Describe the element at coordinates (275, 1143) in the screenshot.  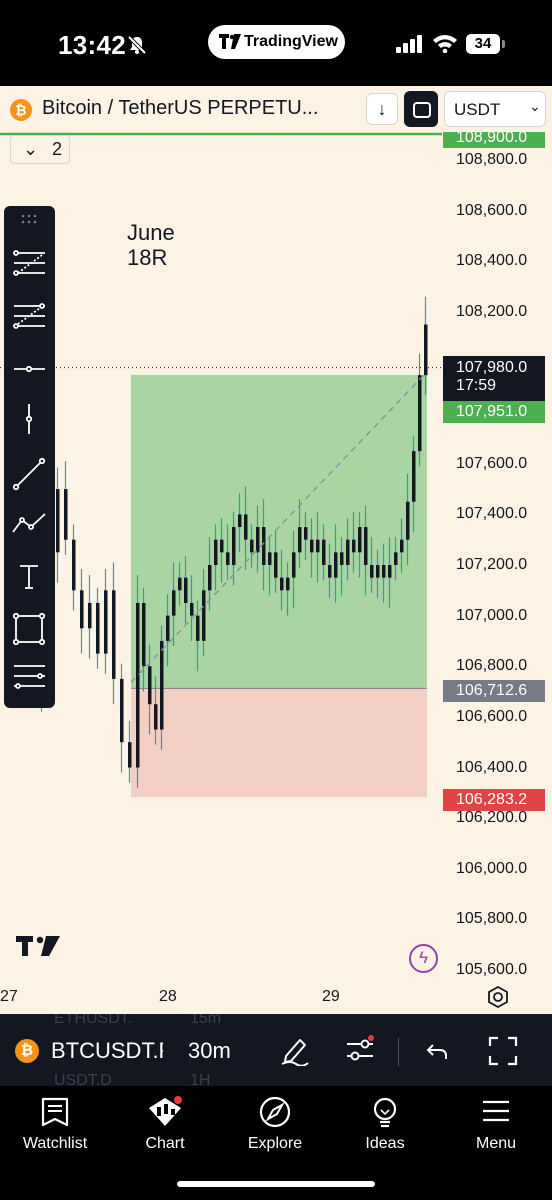
I see `tab-label: Explore` at that location.